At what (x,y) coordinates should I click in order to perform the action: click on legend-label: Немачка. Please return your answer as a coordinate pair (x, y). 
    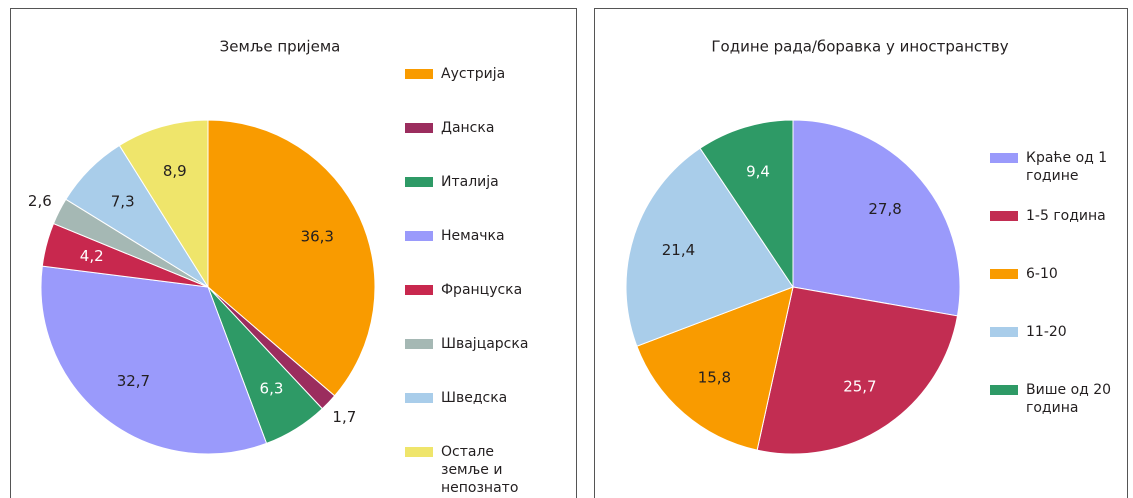
    Looking at the image, I should click on (473, 236).